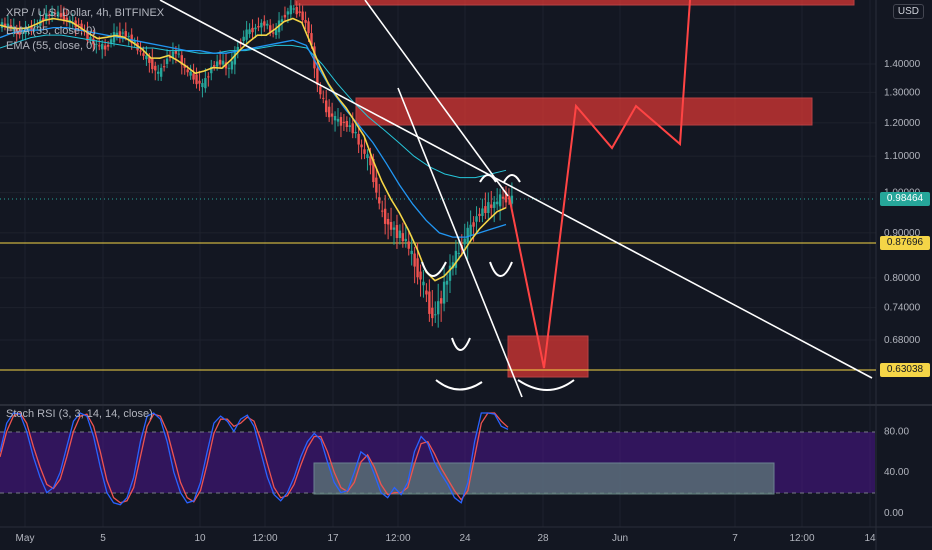 Image resolution: width=932 pixels, height=550 pixels. What do you see at coordinates (254, 459) in the screenshot?
I see `stoch-k-line` at bounding box center [254, 459].